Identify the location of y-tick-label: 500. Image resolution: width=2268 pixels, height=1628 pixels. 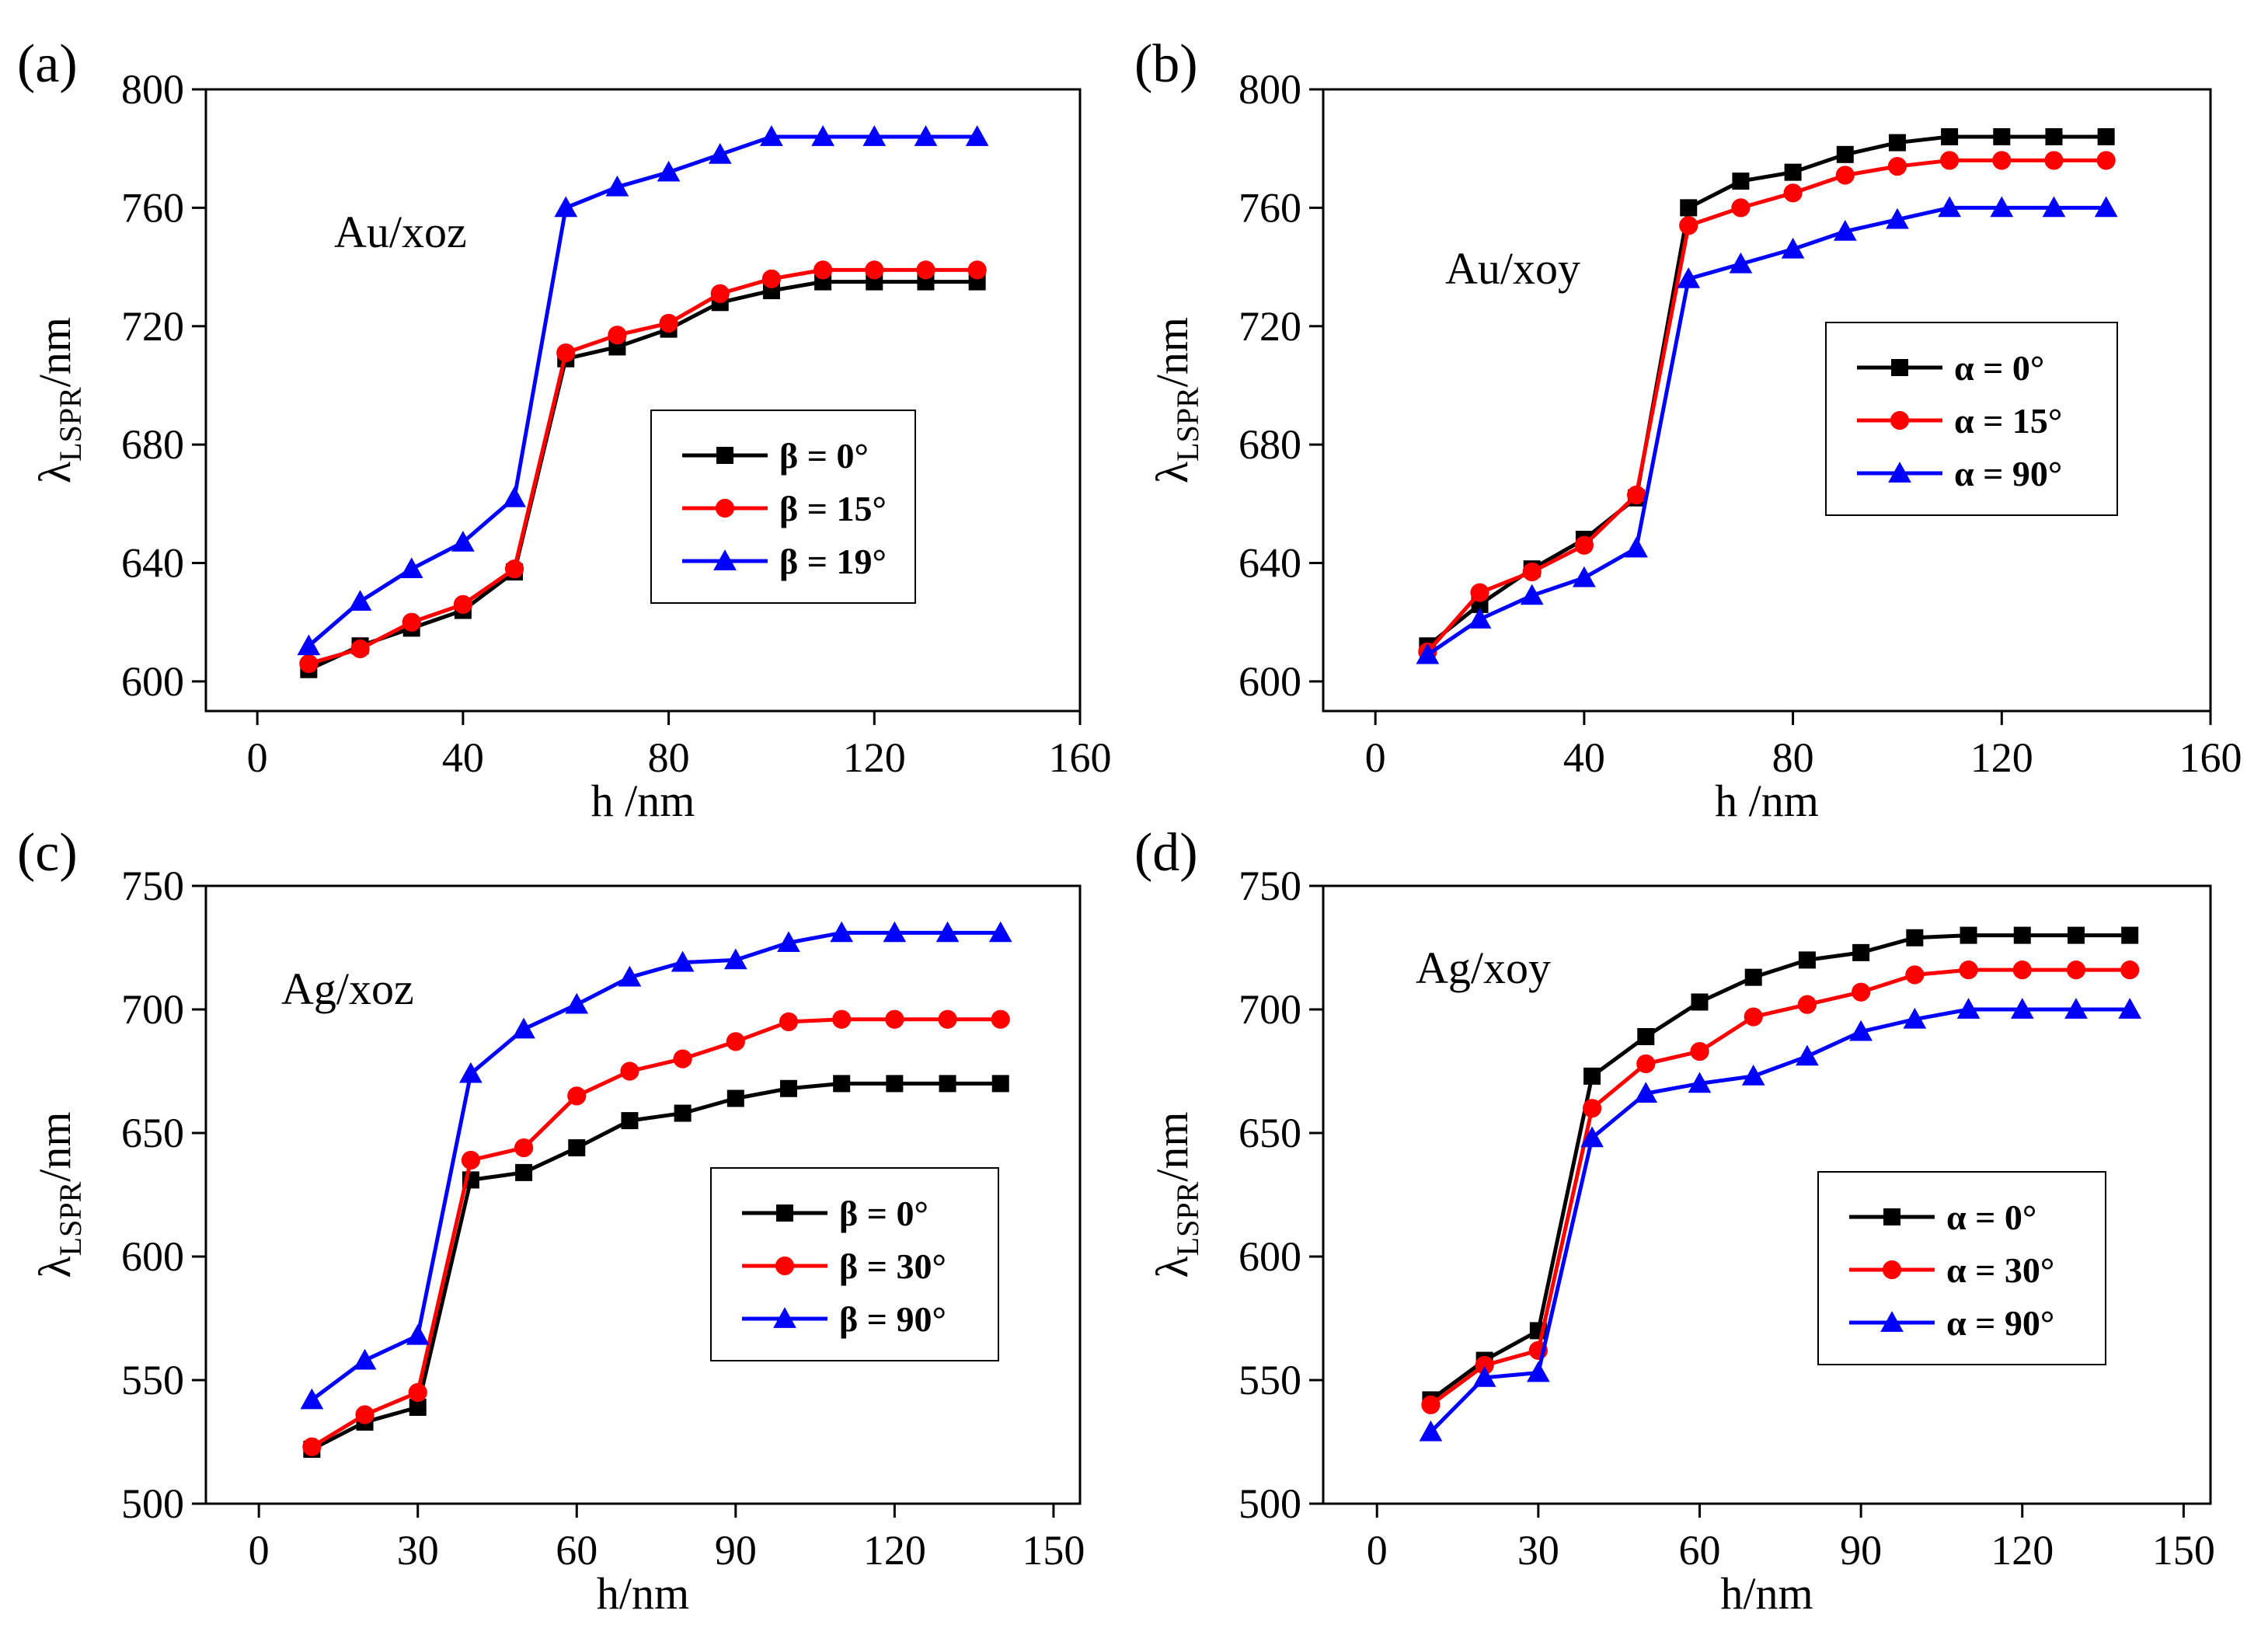
(152, 1503).